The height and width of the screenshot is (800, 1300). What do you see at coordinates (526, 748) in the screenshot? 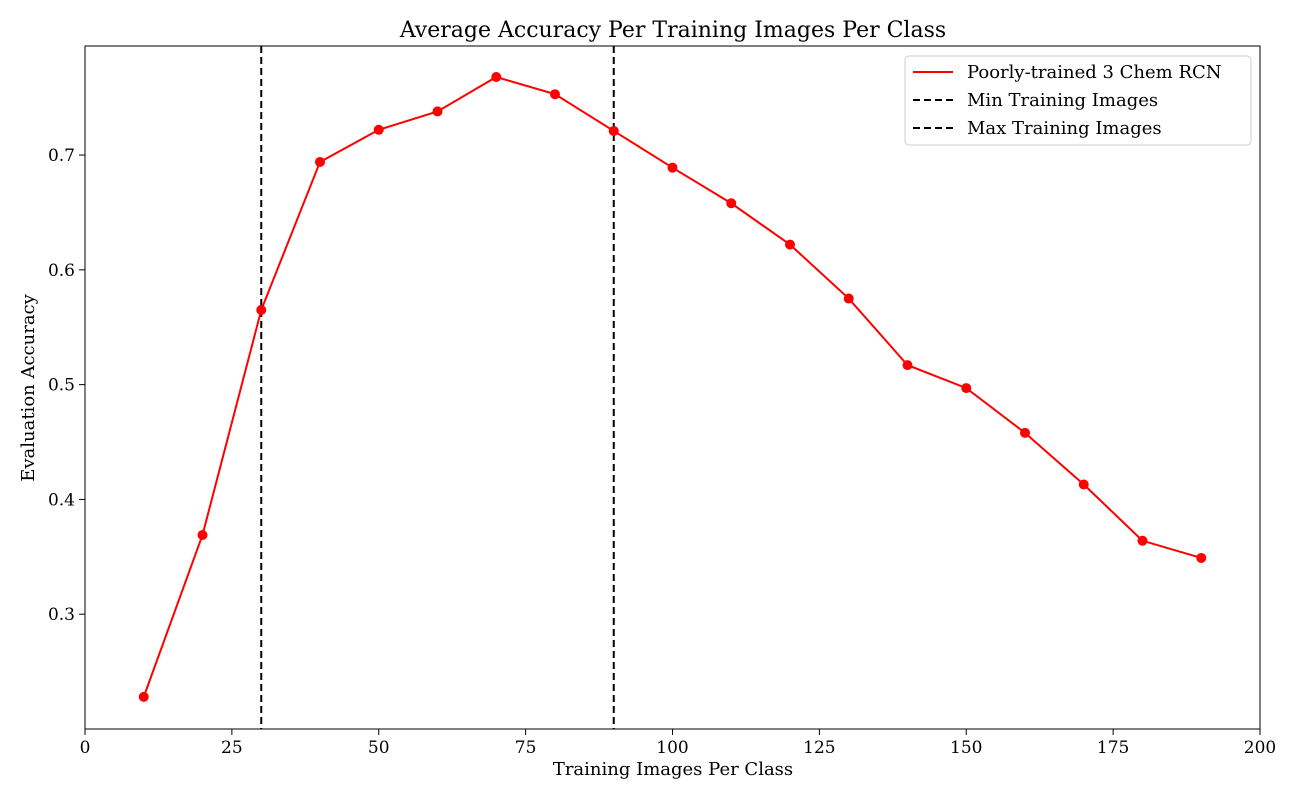
I see `x-tick-label: 75` at bounding box center [526, 748].